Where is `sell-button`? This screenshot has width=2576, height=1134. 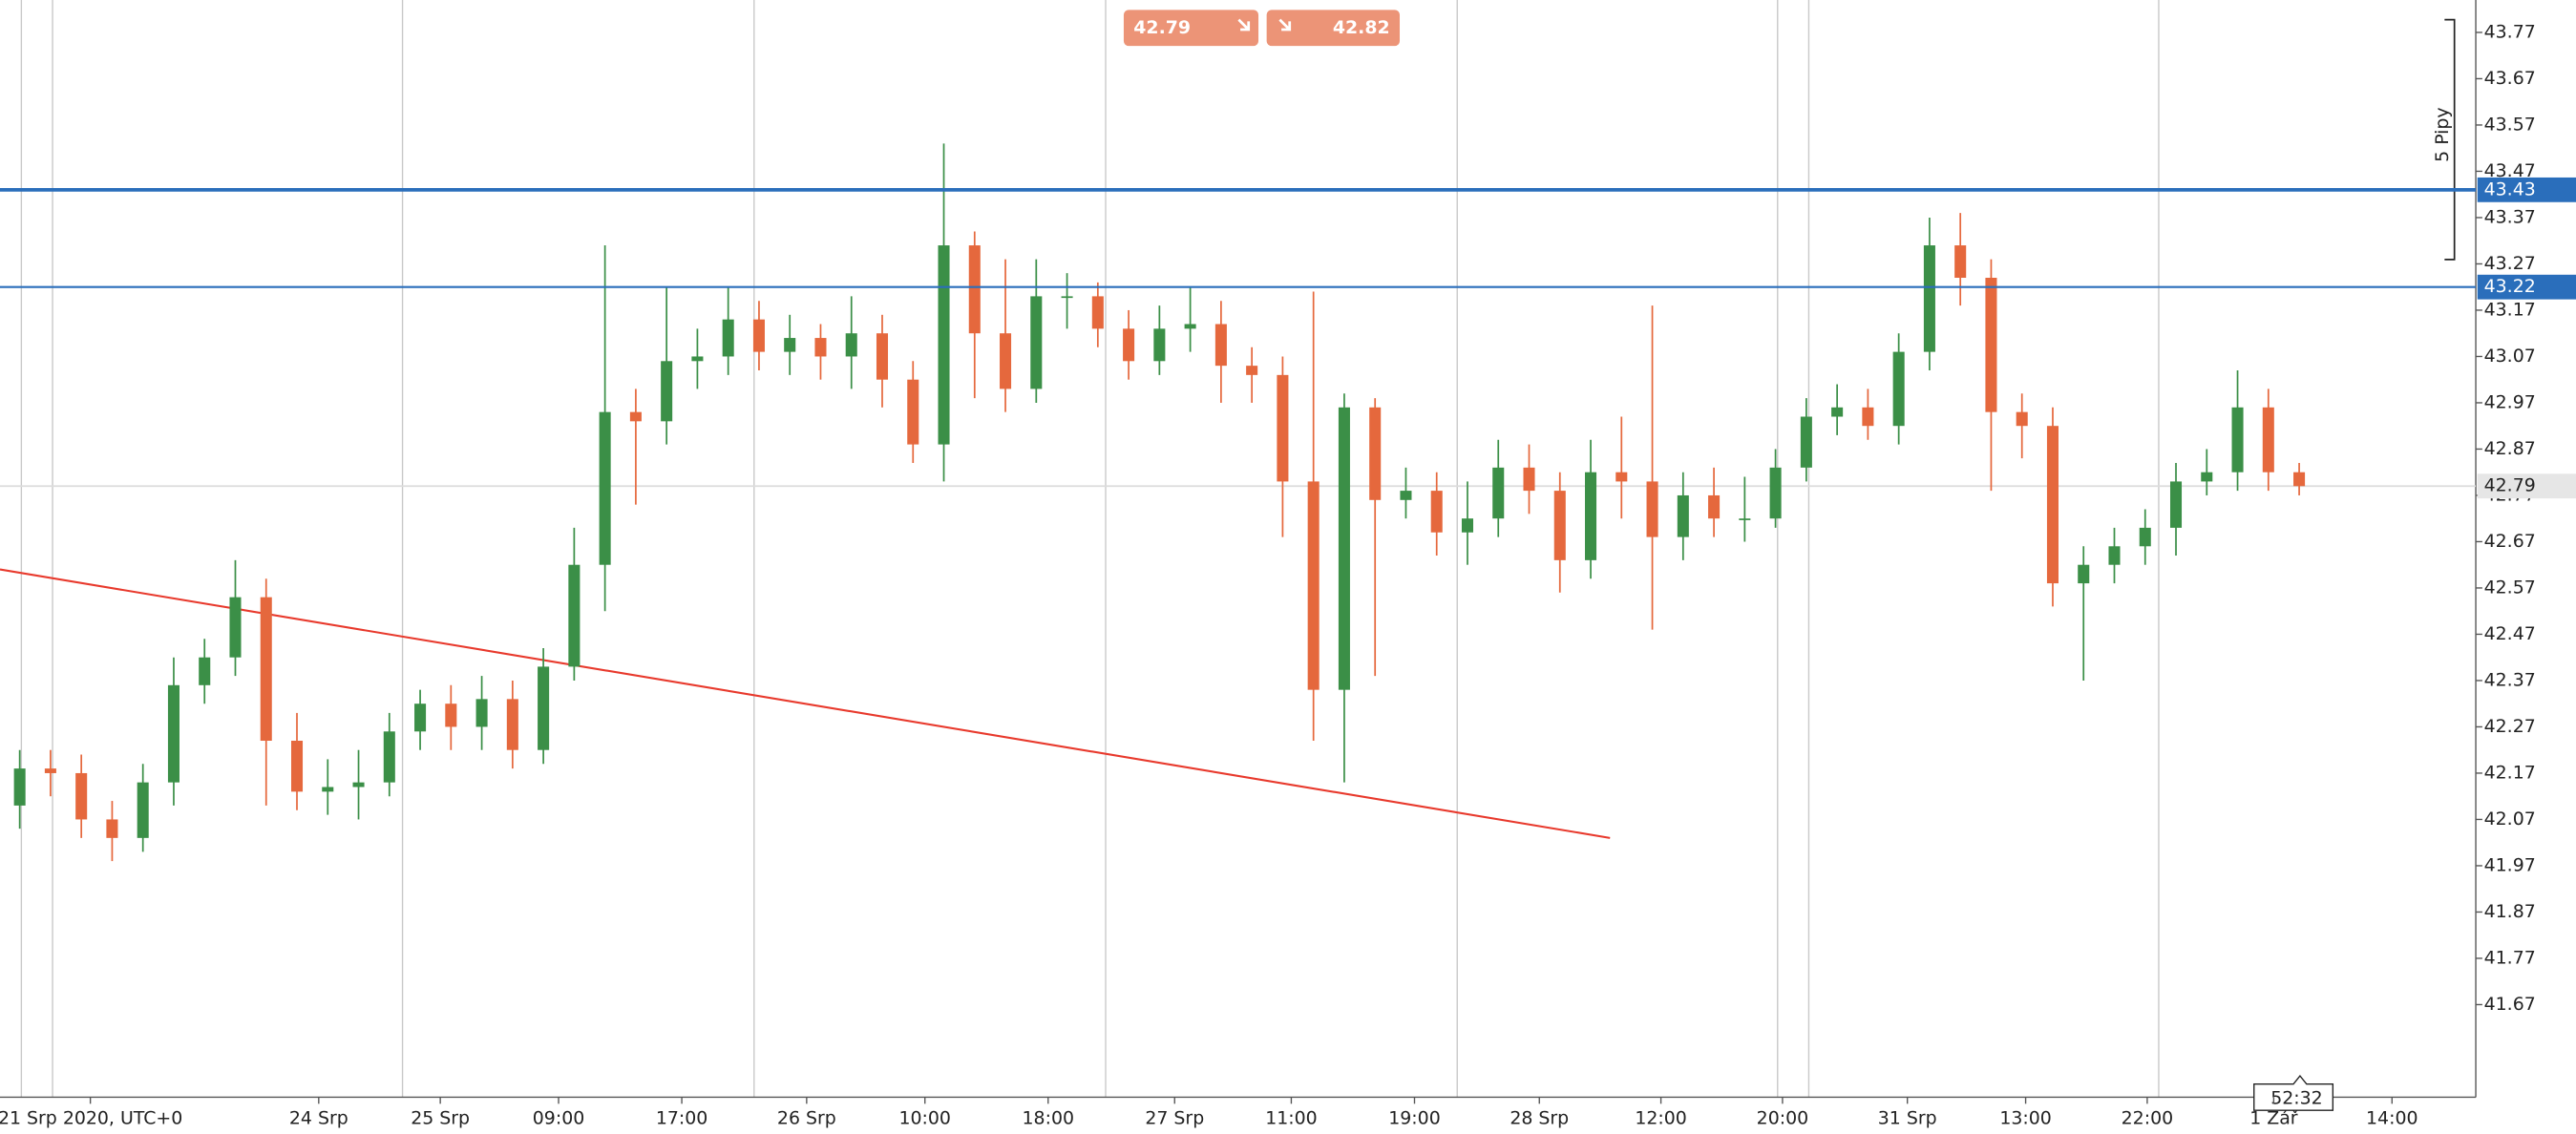
sell-button is located at coordinates (1191, 28).